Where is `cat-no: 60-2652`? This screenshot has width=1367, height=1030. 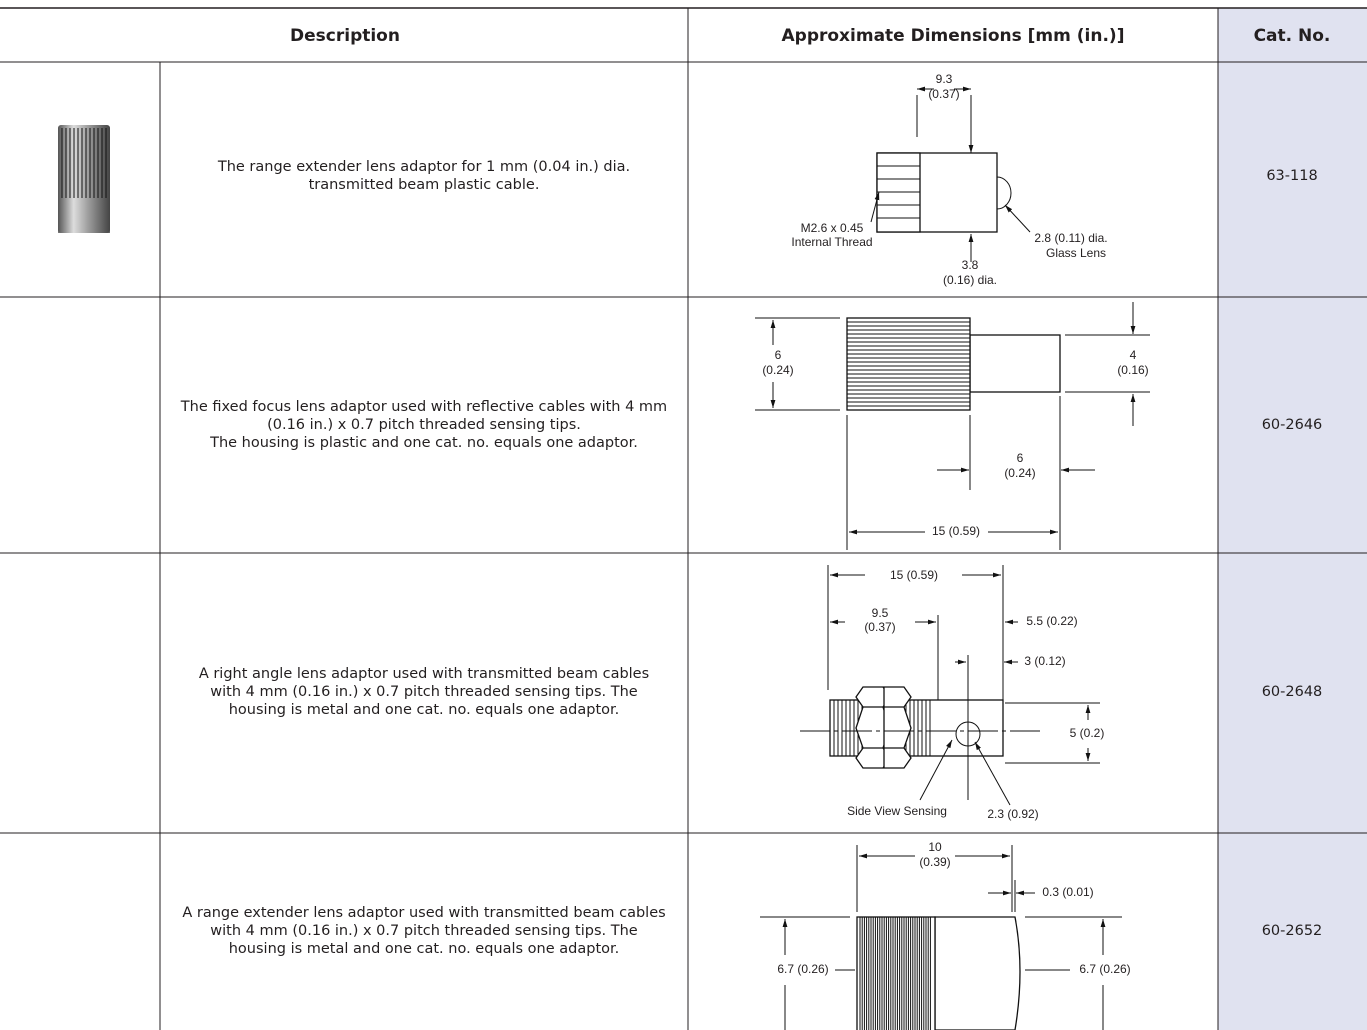
cat-no: 60-2652 is located at coordinates (1292, 931).